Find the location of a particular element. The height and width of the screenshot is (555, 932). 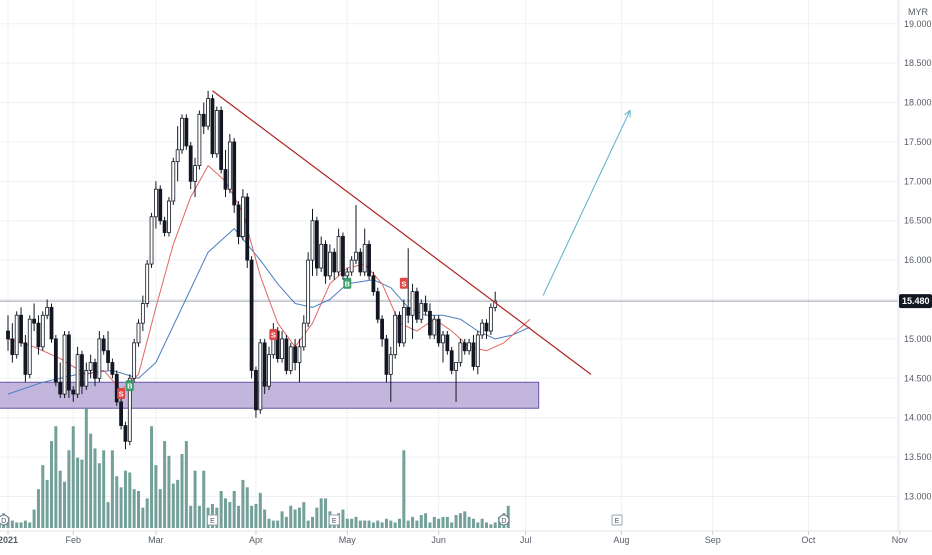

projection-arrow-line is located at coordinates (586, 203).